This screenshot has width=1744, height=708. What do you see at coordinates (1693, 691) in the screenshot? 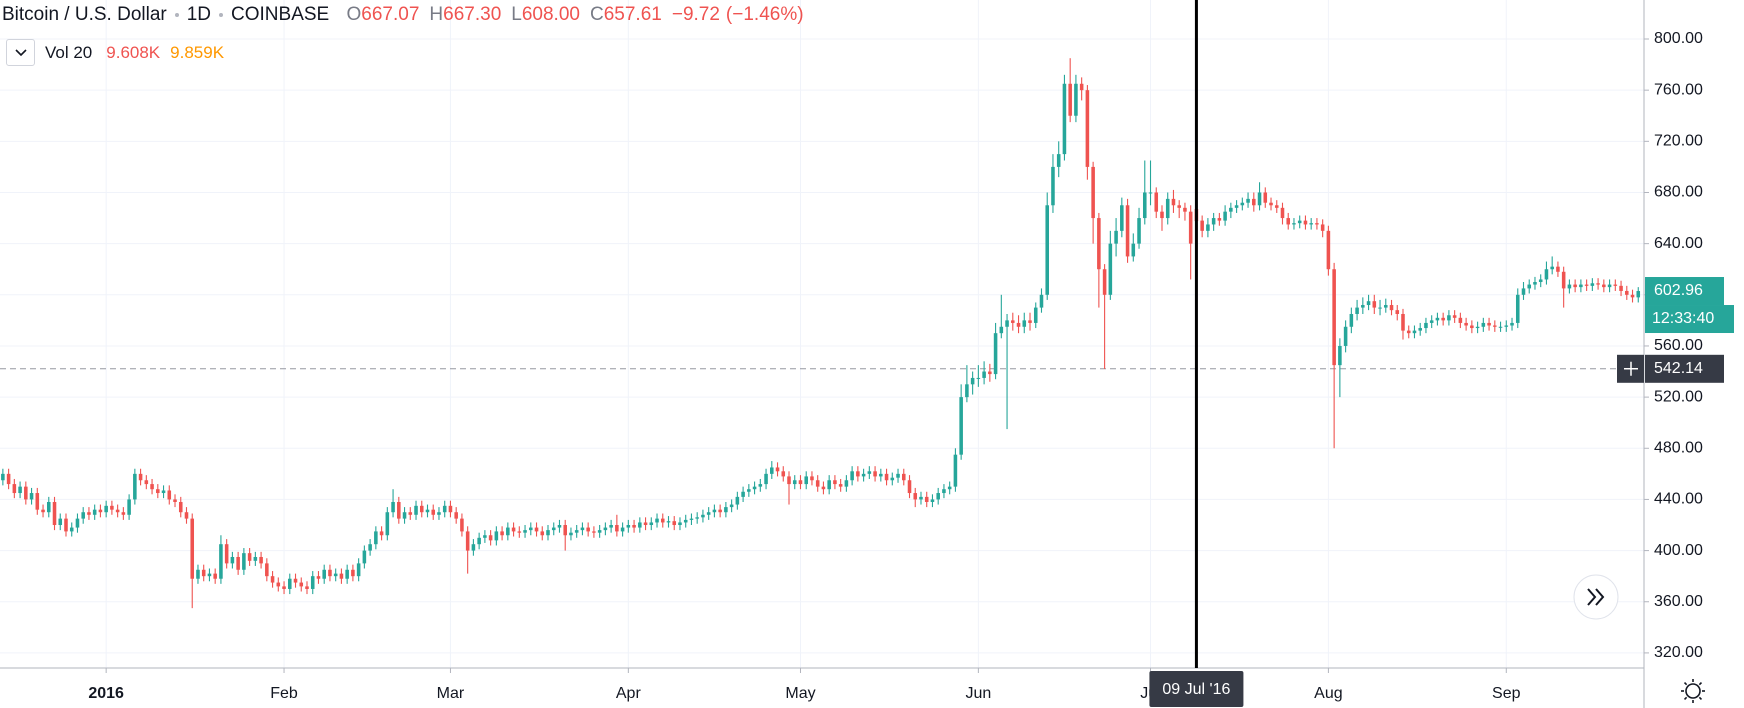
I see `settings-button` at bounding box center [1693, 691].